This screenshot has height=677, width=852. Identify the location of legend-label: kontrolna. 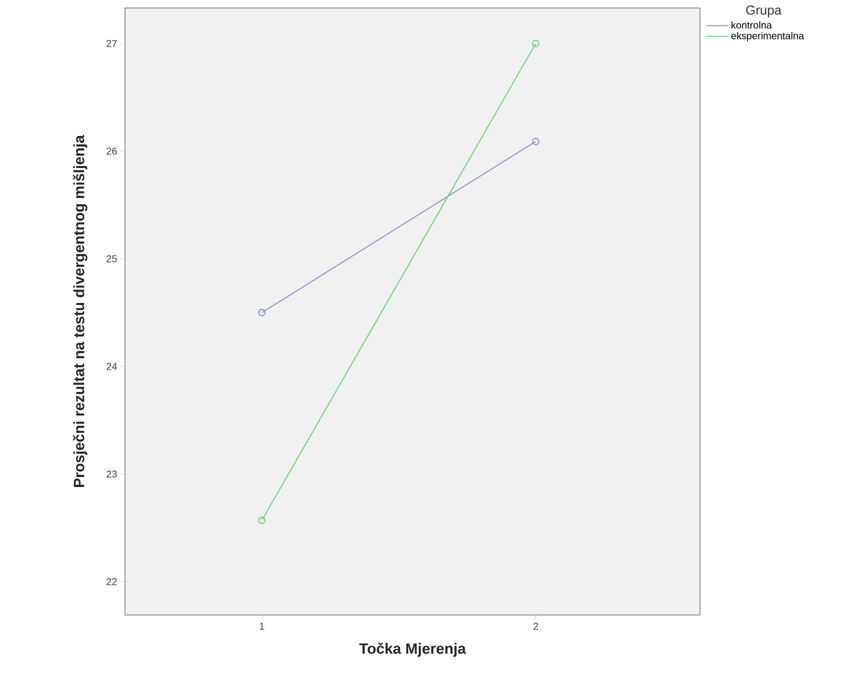
(752, 25).